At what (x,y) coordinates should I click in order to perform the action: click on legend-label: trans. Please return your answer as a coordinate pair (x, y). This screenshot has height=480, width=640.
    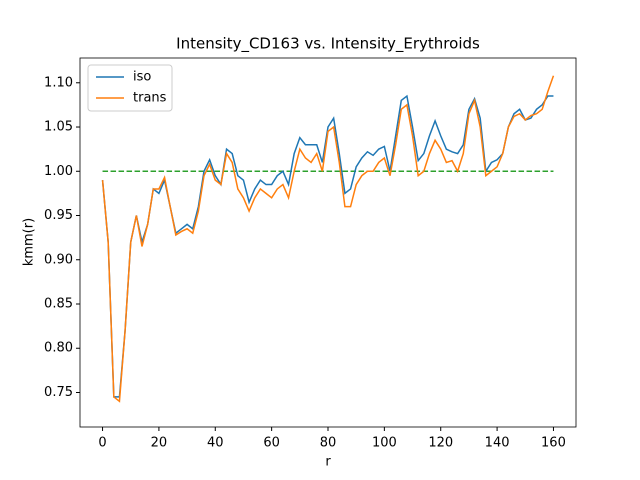
    Looking at the image, I should click on (150, 98).